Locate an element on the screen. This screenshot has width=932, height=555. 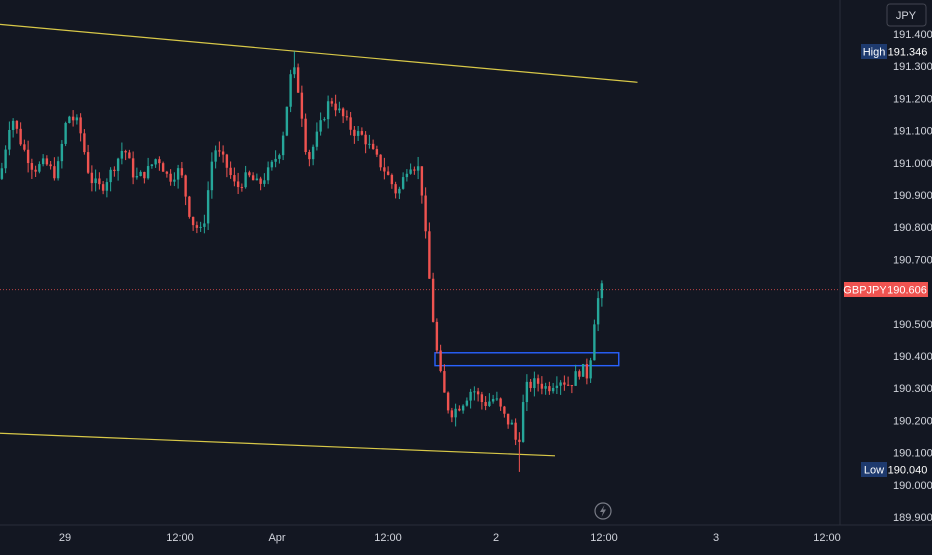
demand-zone-rectangle is located at coordinates (527, 359).